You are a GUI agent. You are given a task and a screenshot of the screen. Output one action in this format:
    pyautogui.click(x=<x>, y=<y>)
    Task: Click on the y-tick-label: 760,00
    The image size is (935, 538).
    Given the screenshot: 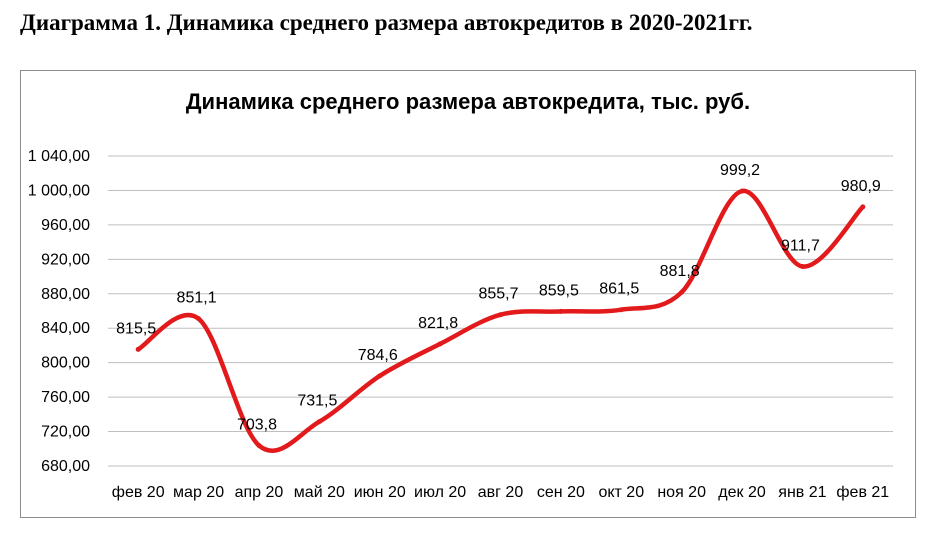 What is the action you would take?
    pyautogui.click(x=65, y=397)
    